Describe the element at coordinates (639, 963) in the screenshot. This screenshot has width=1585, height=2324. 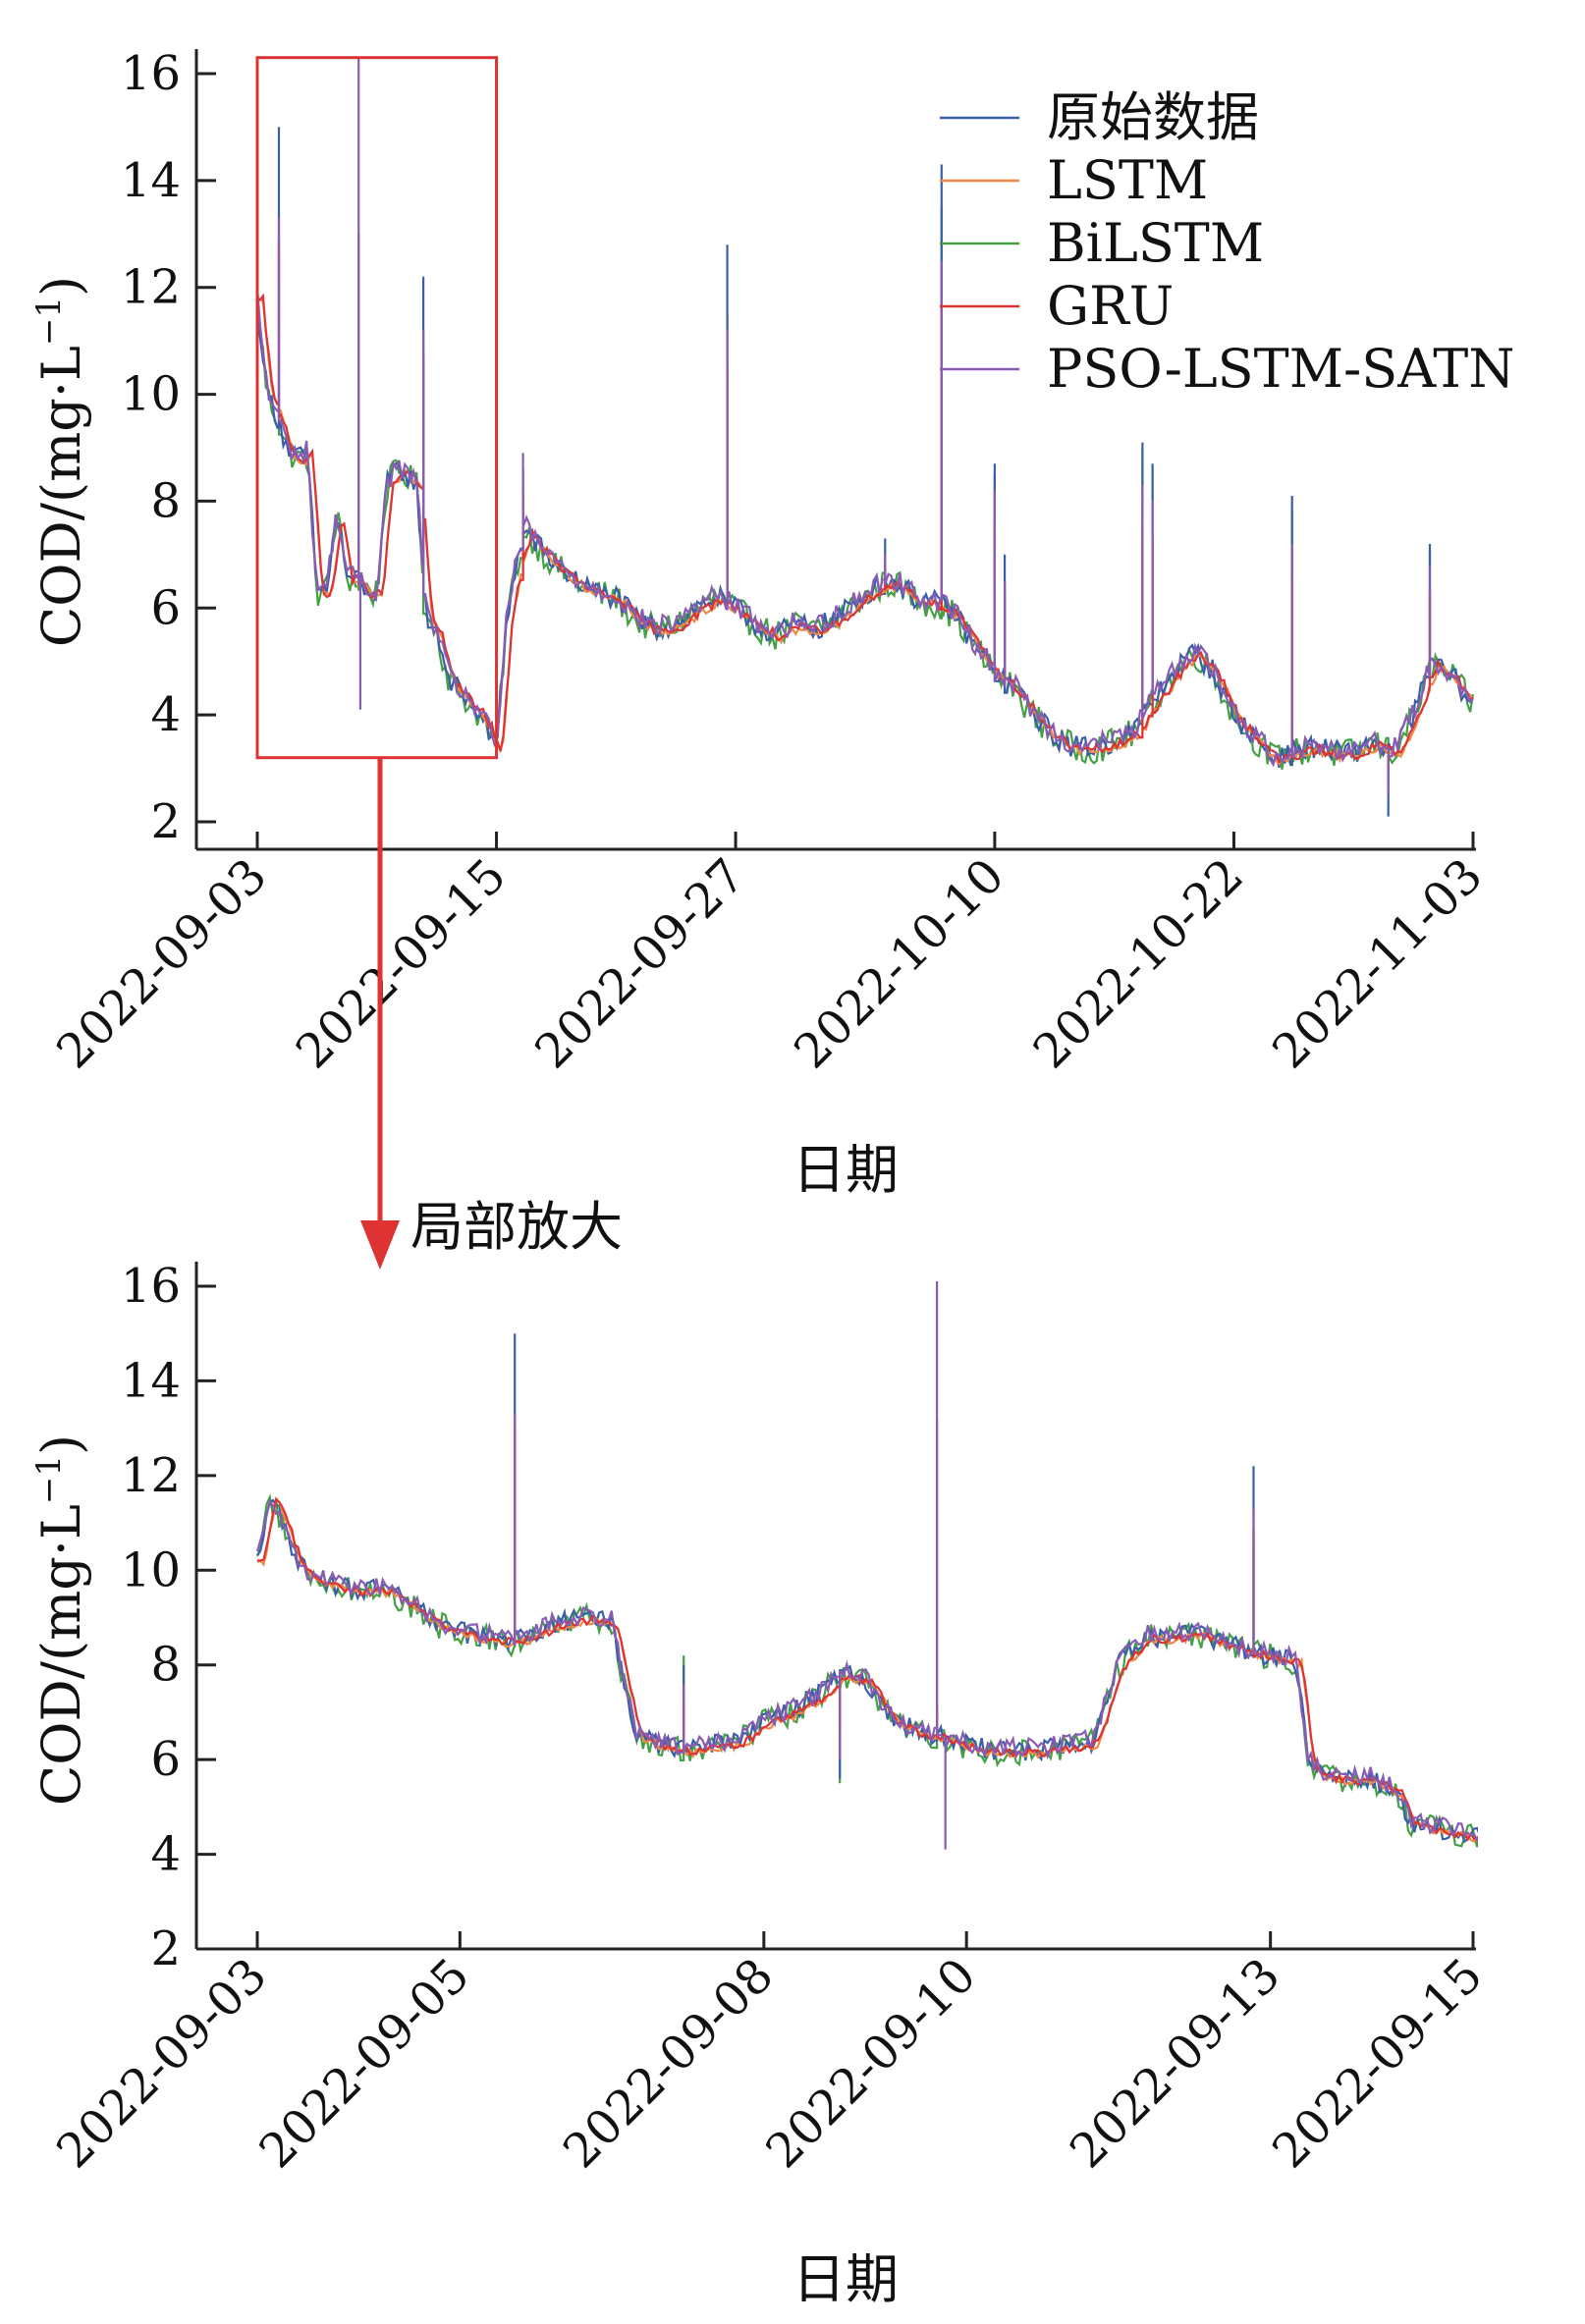
I see `x-tick-label: 2022-09-27` at that location.